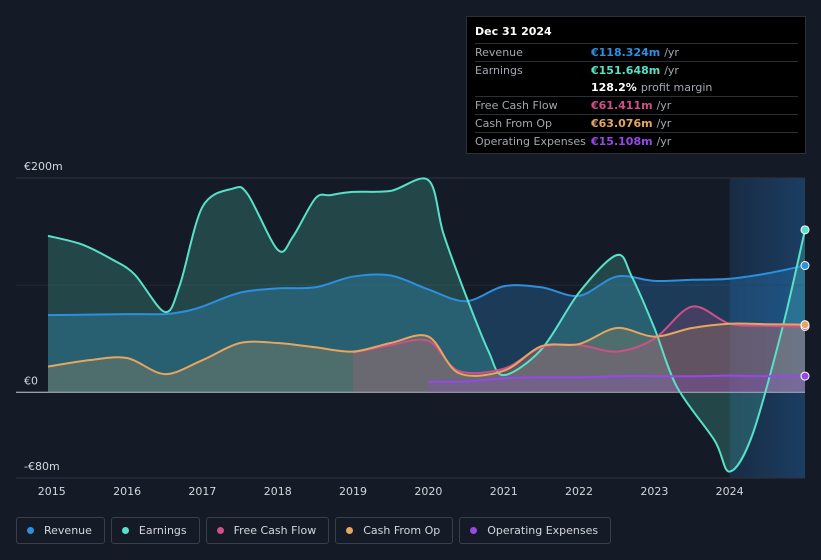  Describe the element at coordinates (654, 491) in the screenshot. I see `x-tick-label: 2023` at that location.